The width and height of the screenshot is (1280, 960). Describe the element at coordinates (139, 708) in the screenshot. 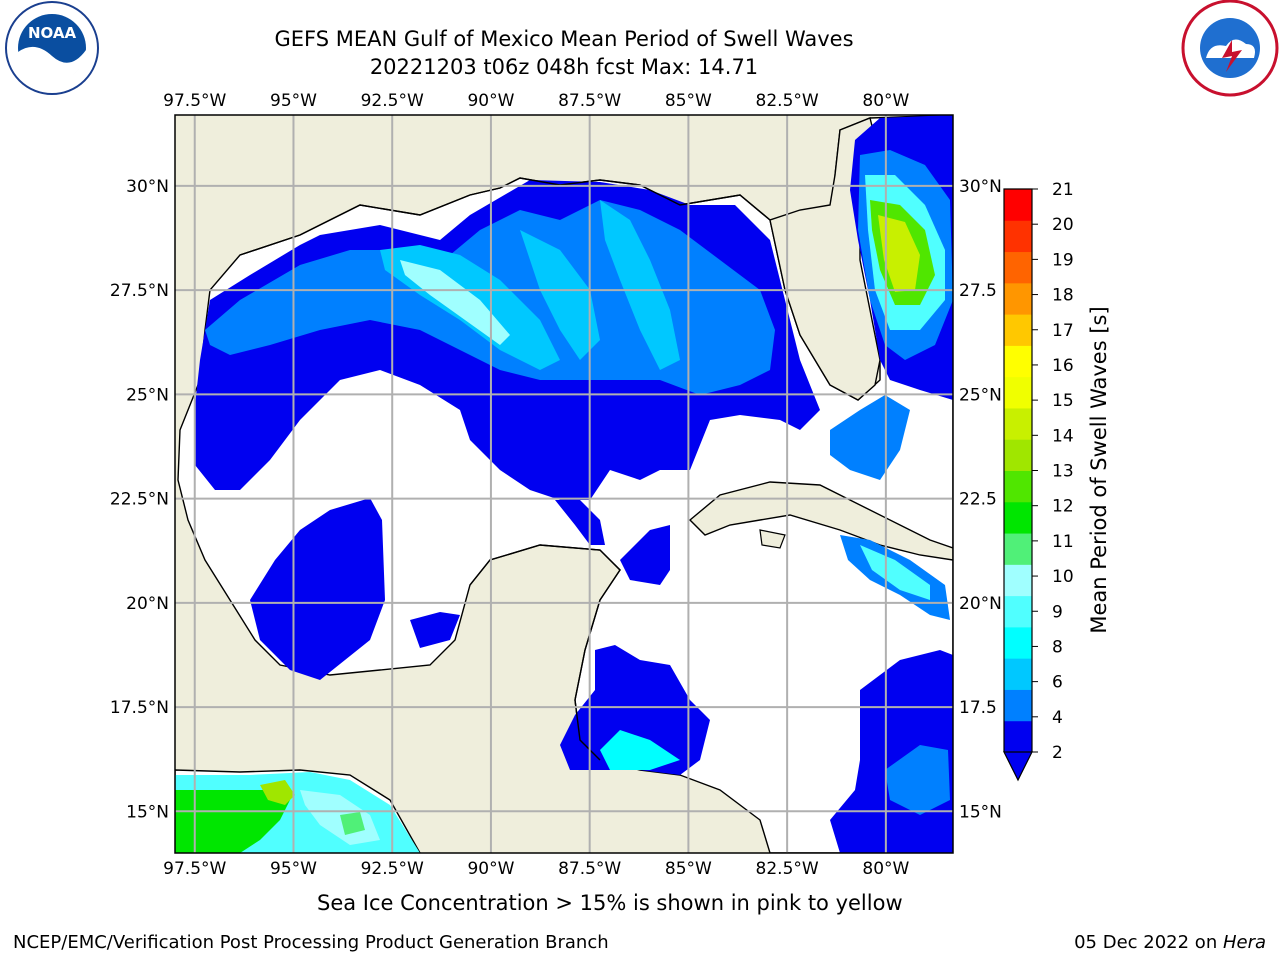

I see `lat-tick-label: 17.5°N` at that location.